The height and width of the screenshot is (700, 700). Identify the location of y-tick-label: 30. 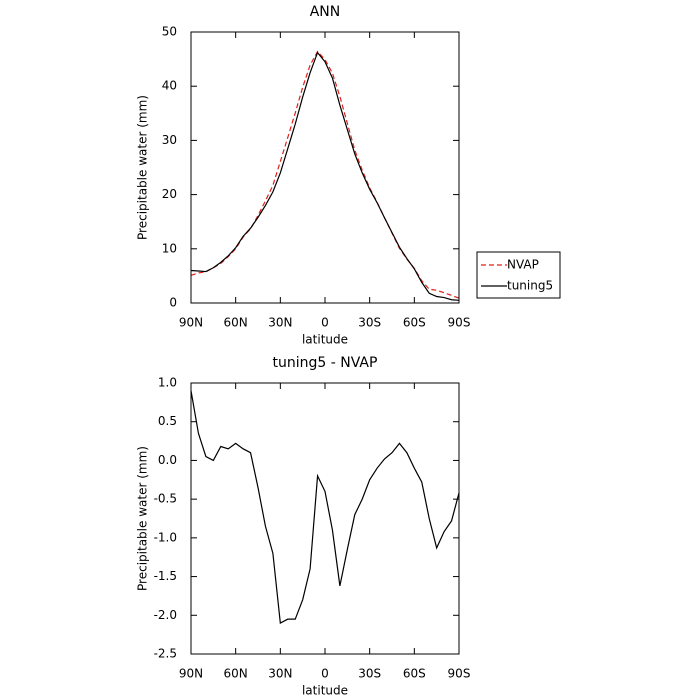
(169, 140).